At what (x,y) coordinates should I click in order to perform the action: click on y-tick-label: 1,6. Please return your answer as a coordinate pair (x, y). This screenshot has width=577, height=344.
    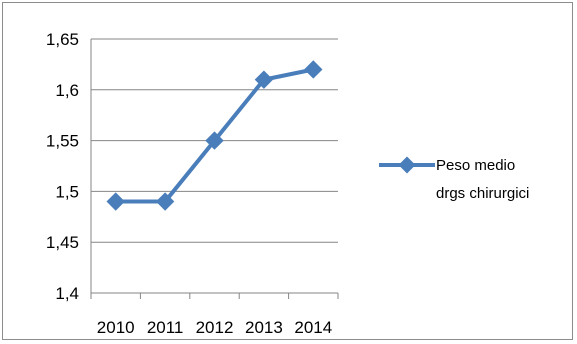
    Looking at the image, I should click on (67, 90).